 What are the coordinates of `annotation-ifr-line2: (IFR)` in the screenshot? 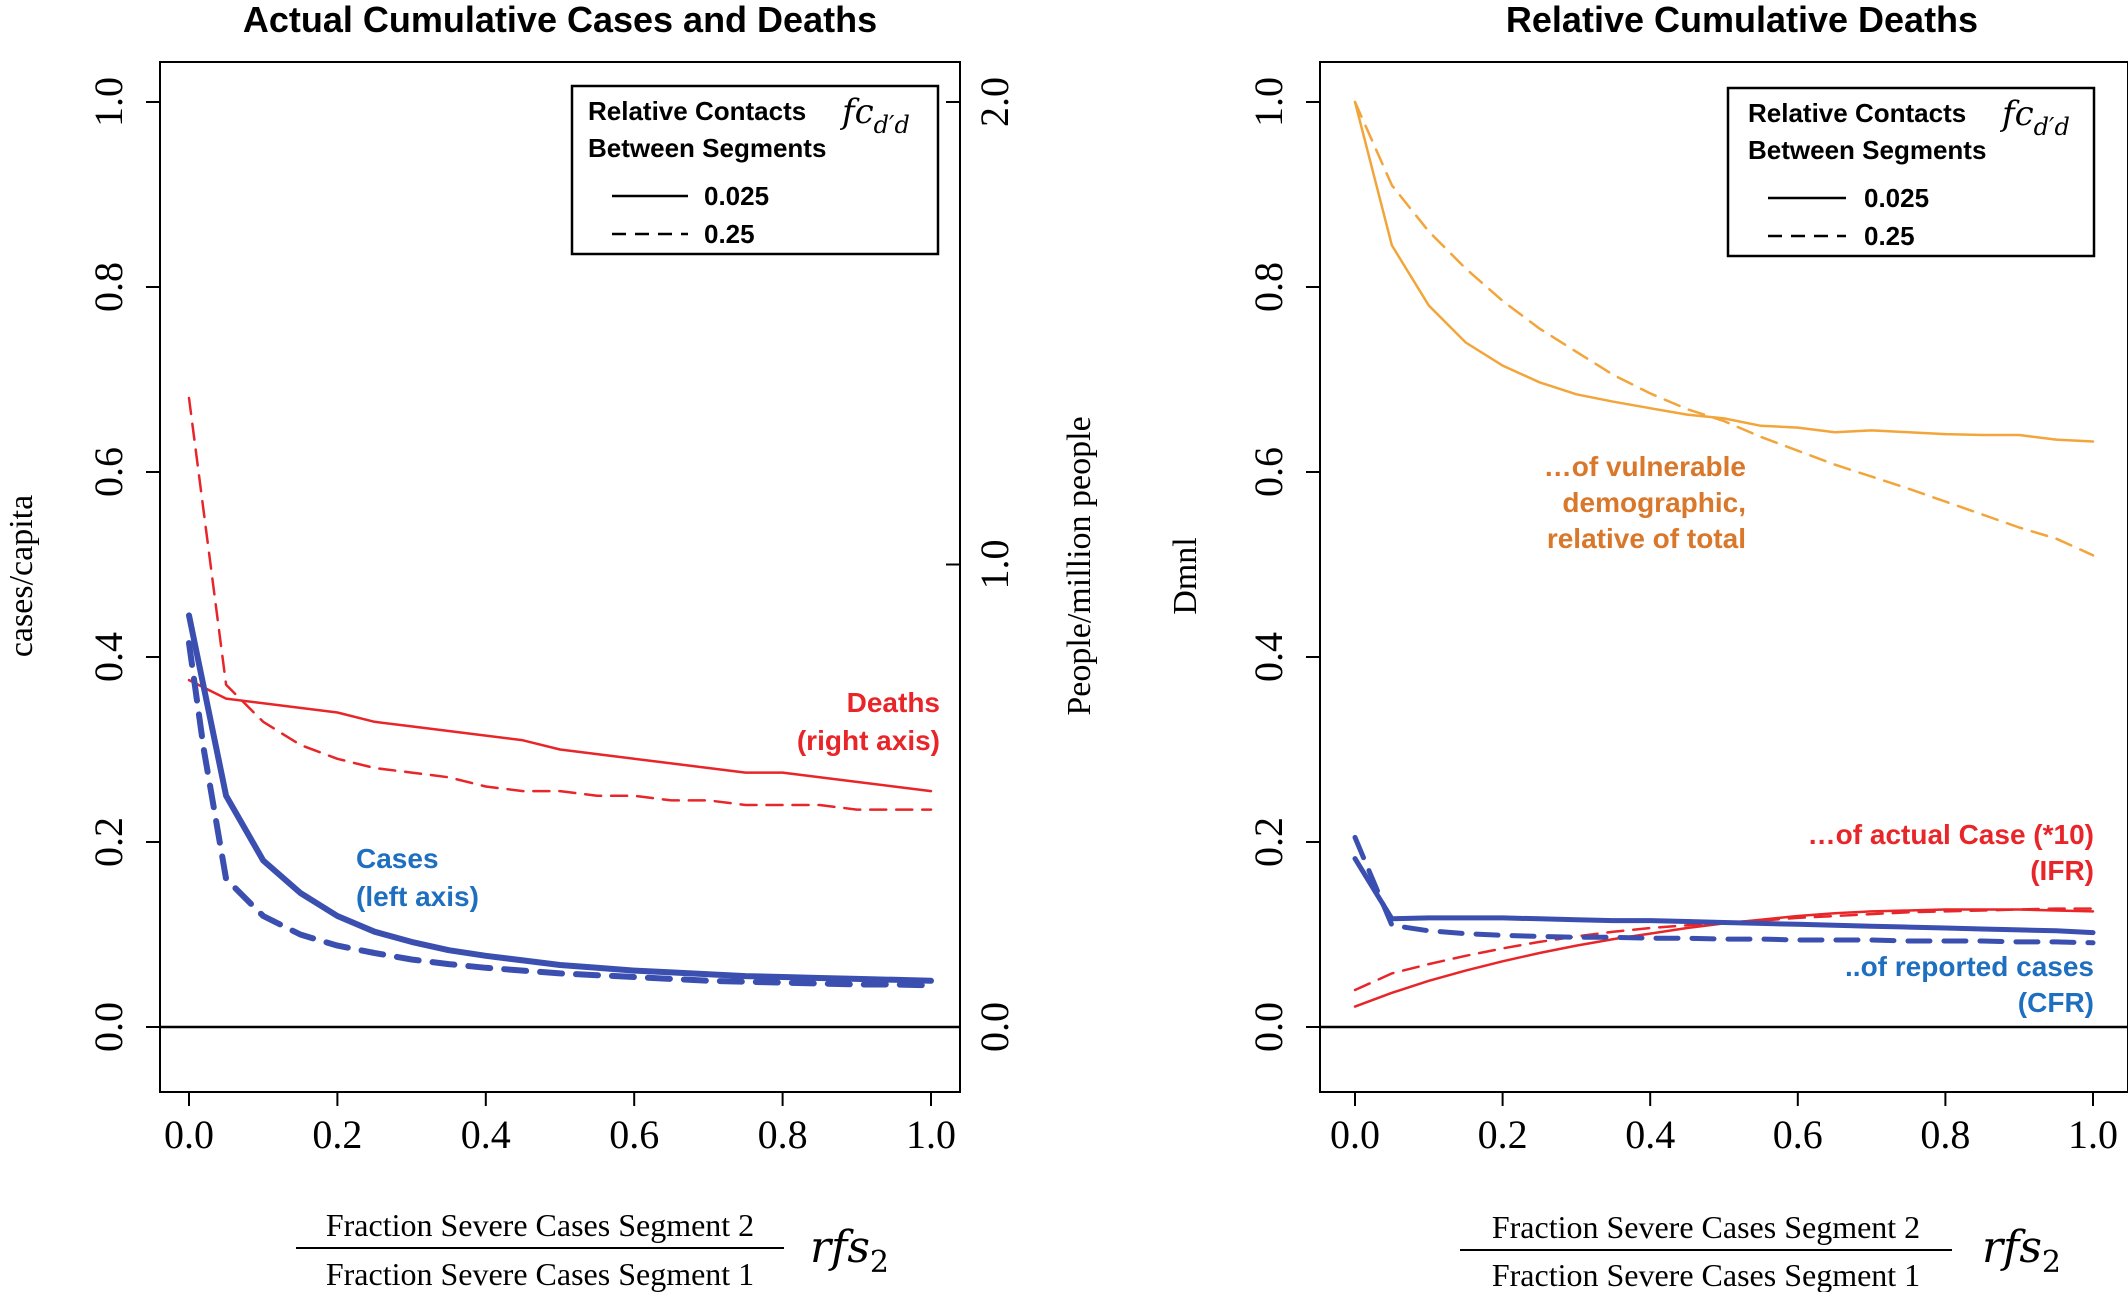 It's located at (2062, 870).